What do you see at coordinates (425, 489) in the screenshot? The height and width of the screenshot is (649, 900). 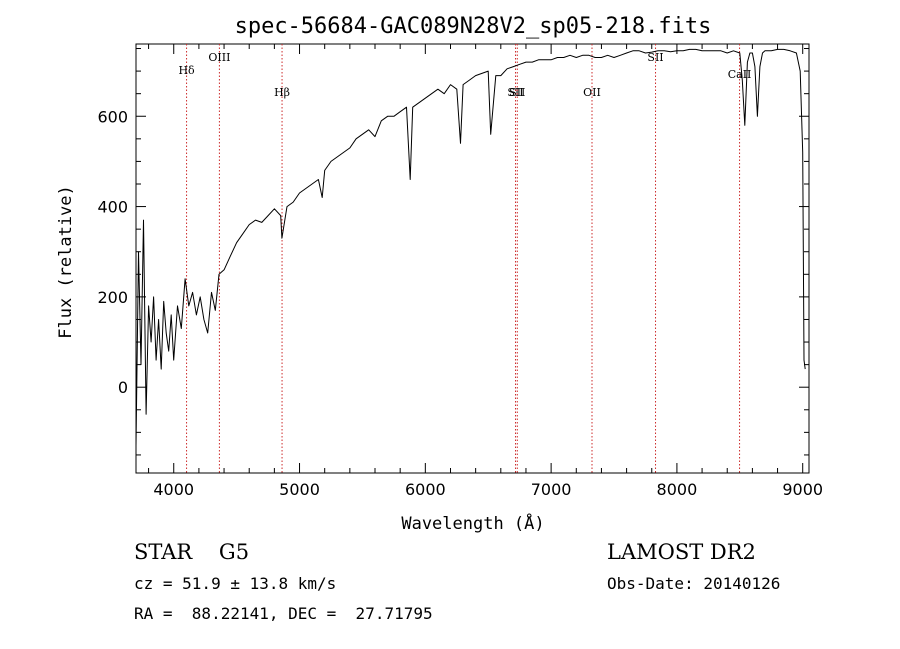 I see `x-tick-label: 6000` at bounding box center [425, 489].